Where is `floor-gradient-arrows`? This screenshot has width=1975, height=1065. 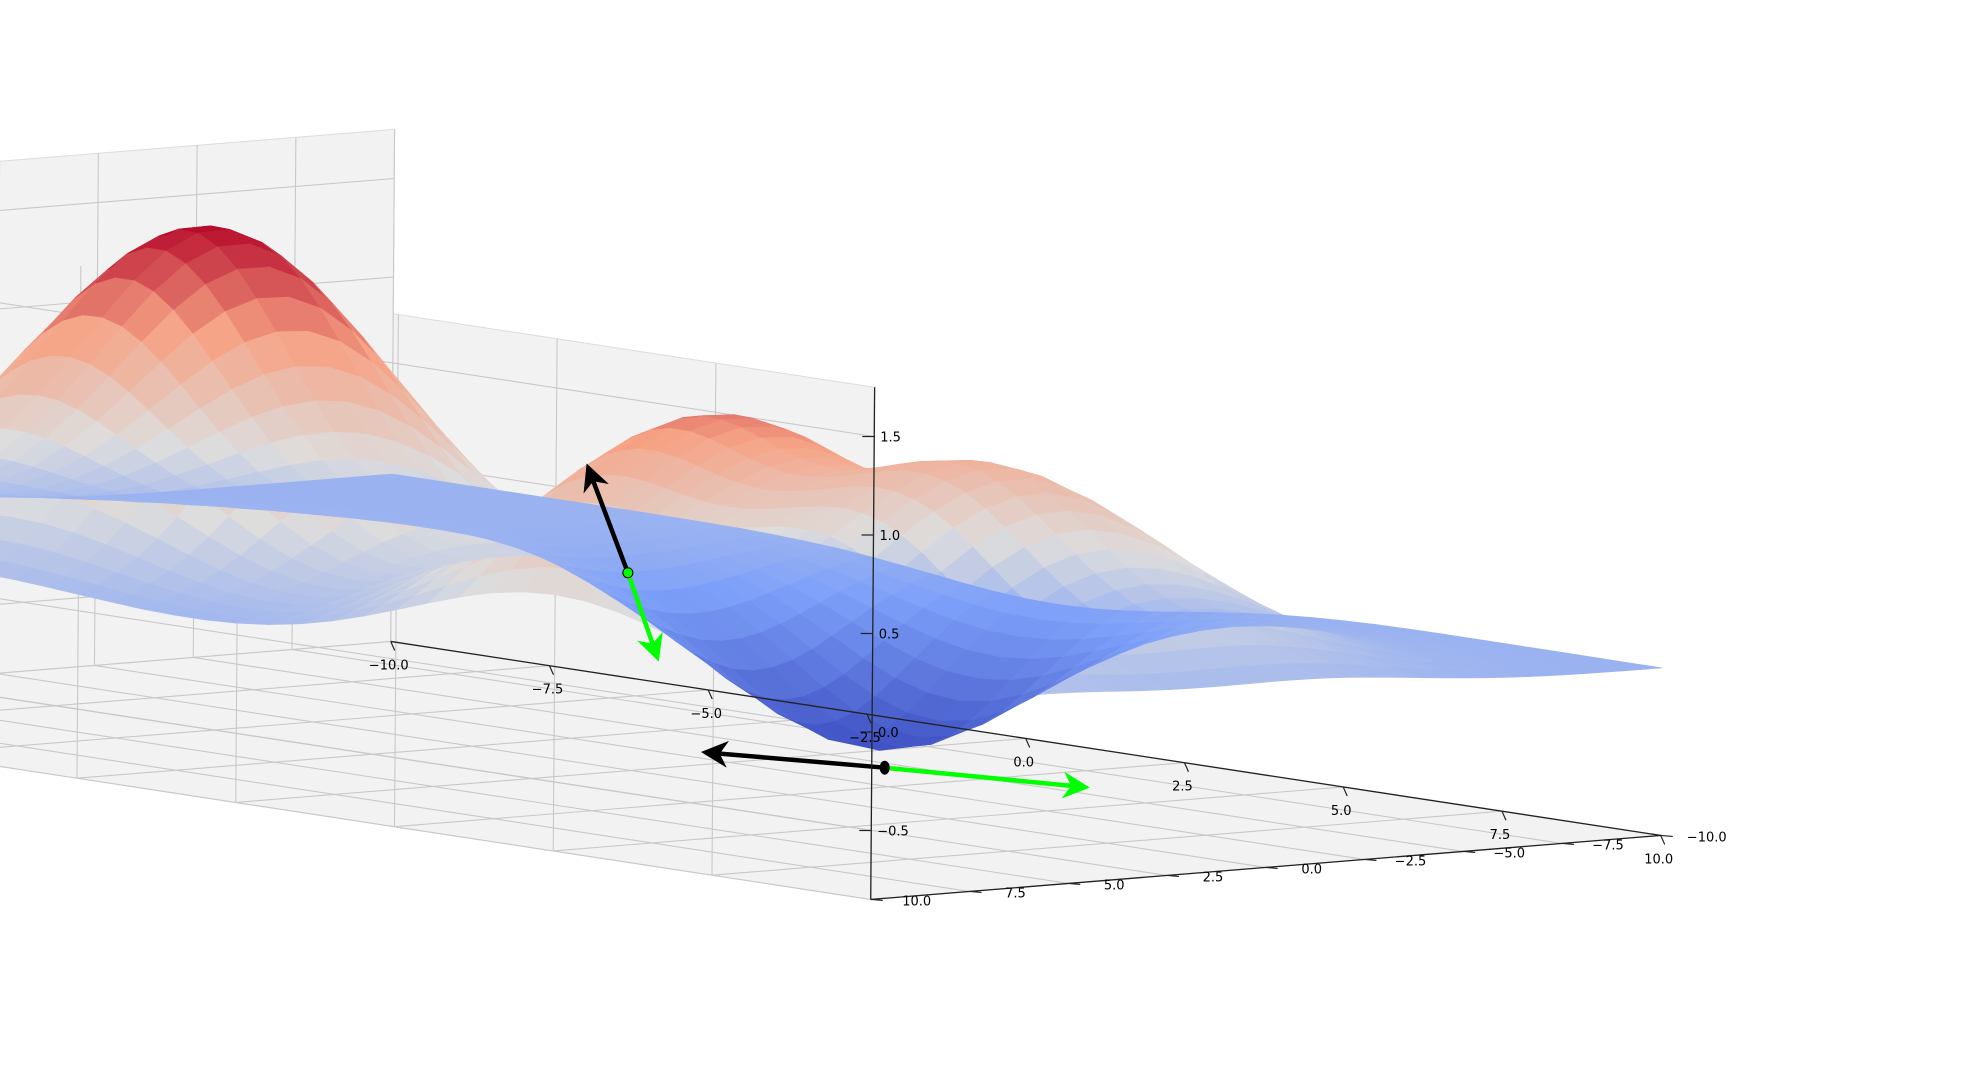
floor-gradient-arrows is located at coordinates (895, 769).